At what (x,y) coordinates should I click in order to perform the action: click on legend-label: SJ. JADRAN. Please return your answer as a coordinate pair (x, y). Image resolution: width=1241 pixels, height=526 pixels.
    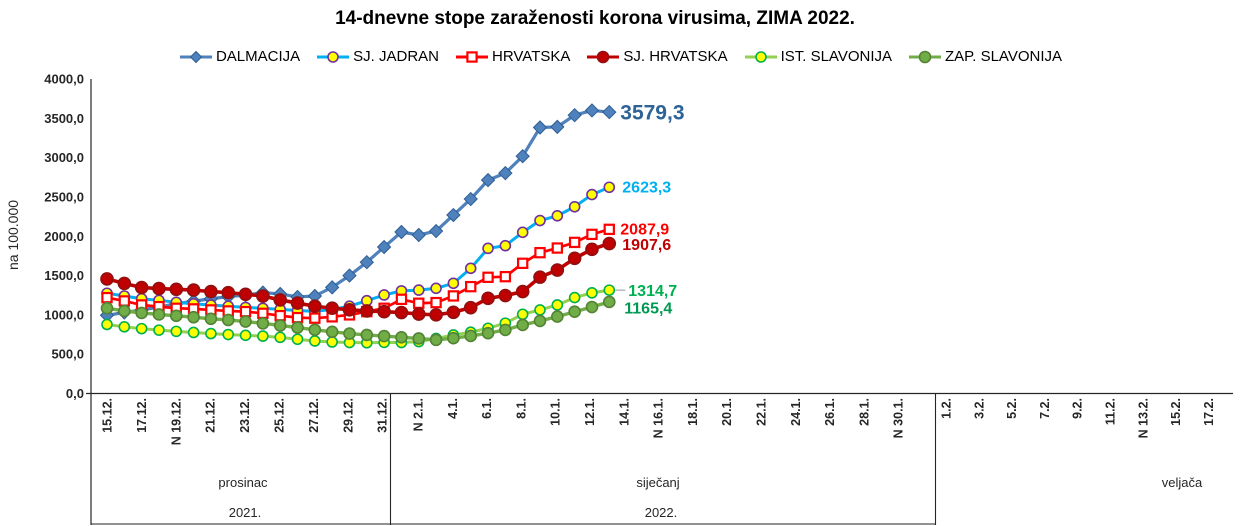
    Looking at the image, I should click on (396, 56).